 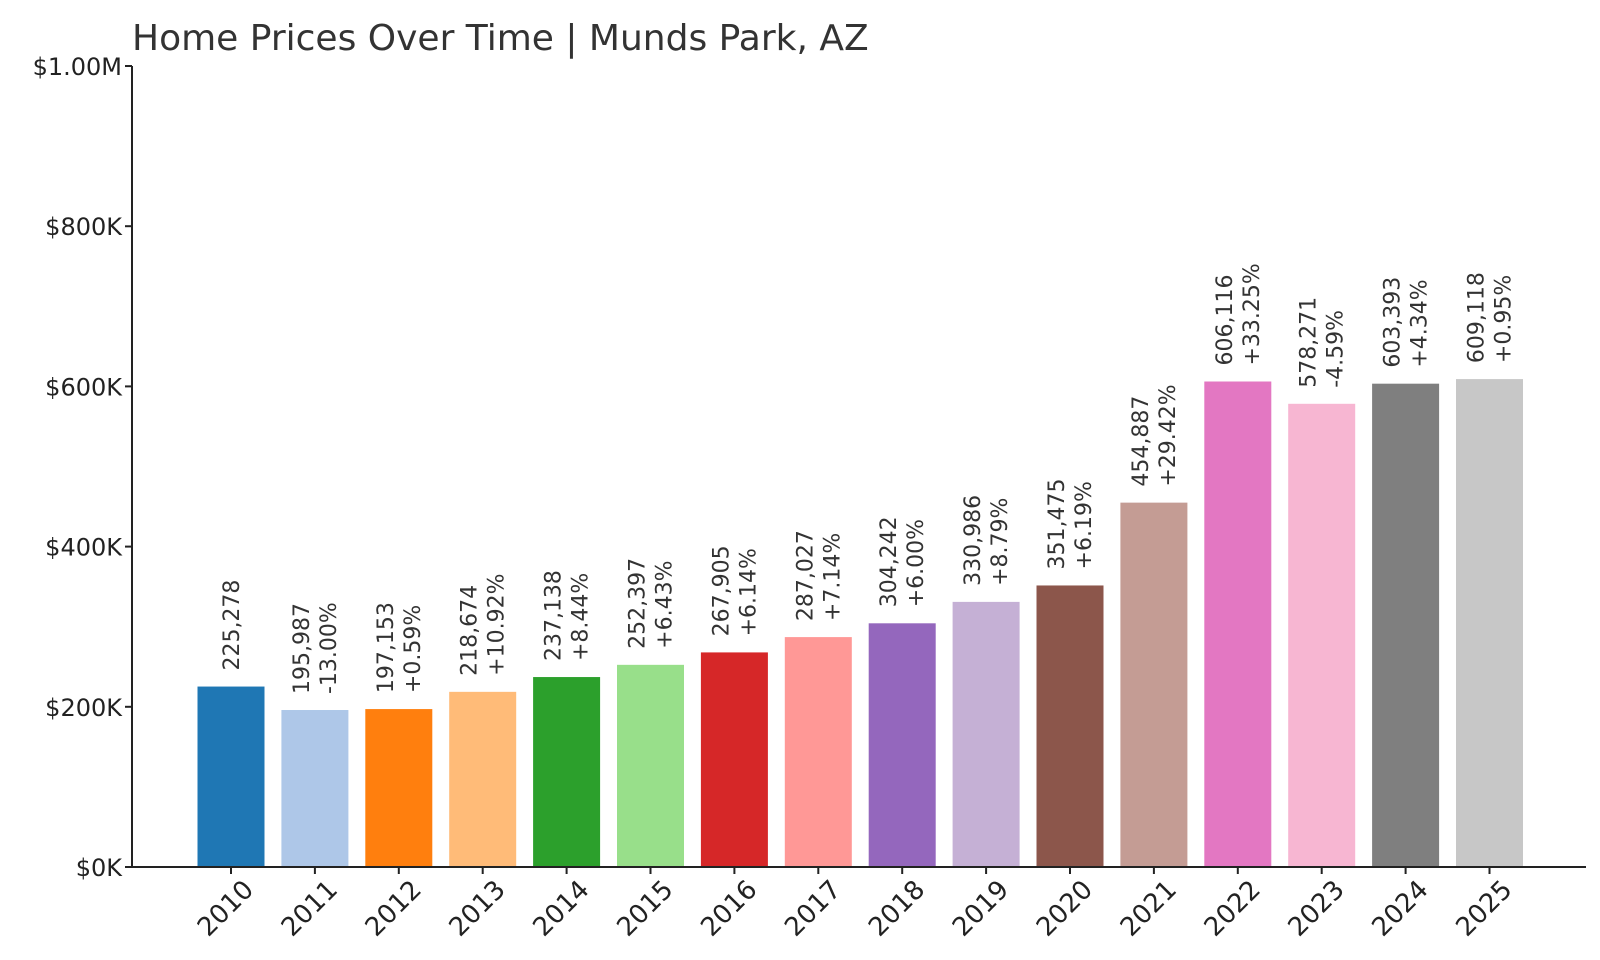 What do you see at coordinates (889, 561) in the screenshot?
I see `value-label: 304,242` at bounding box center [889, 561].